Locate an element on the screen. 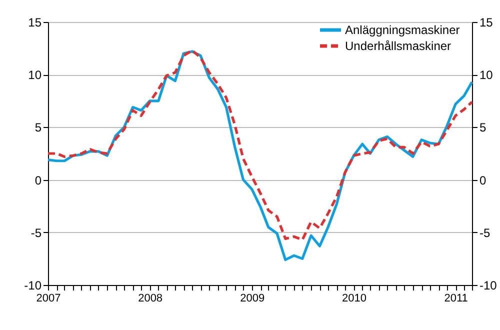 The height and width of the screenshot is (330, 500). y-tick-label: 10 is located at coordinates (35, 75).